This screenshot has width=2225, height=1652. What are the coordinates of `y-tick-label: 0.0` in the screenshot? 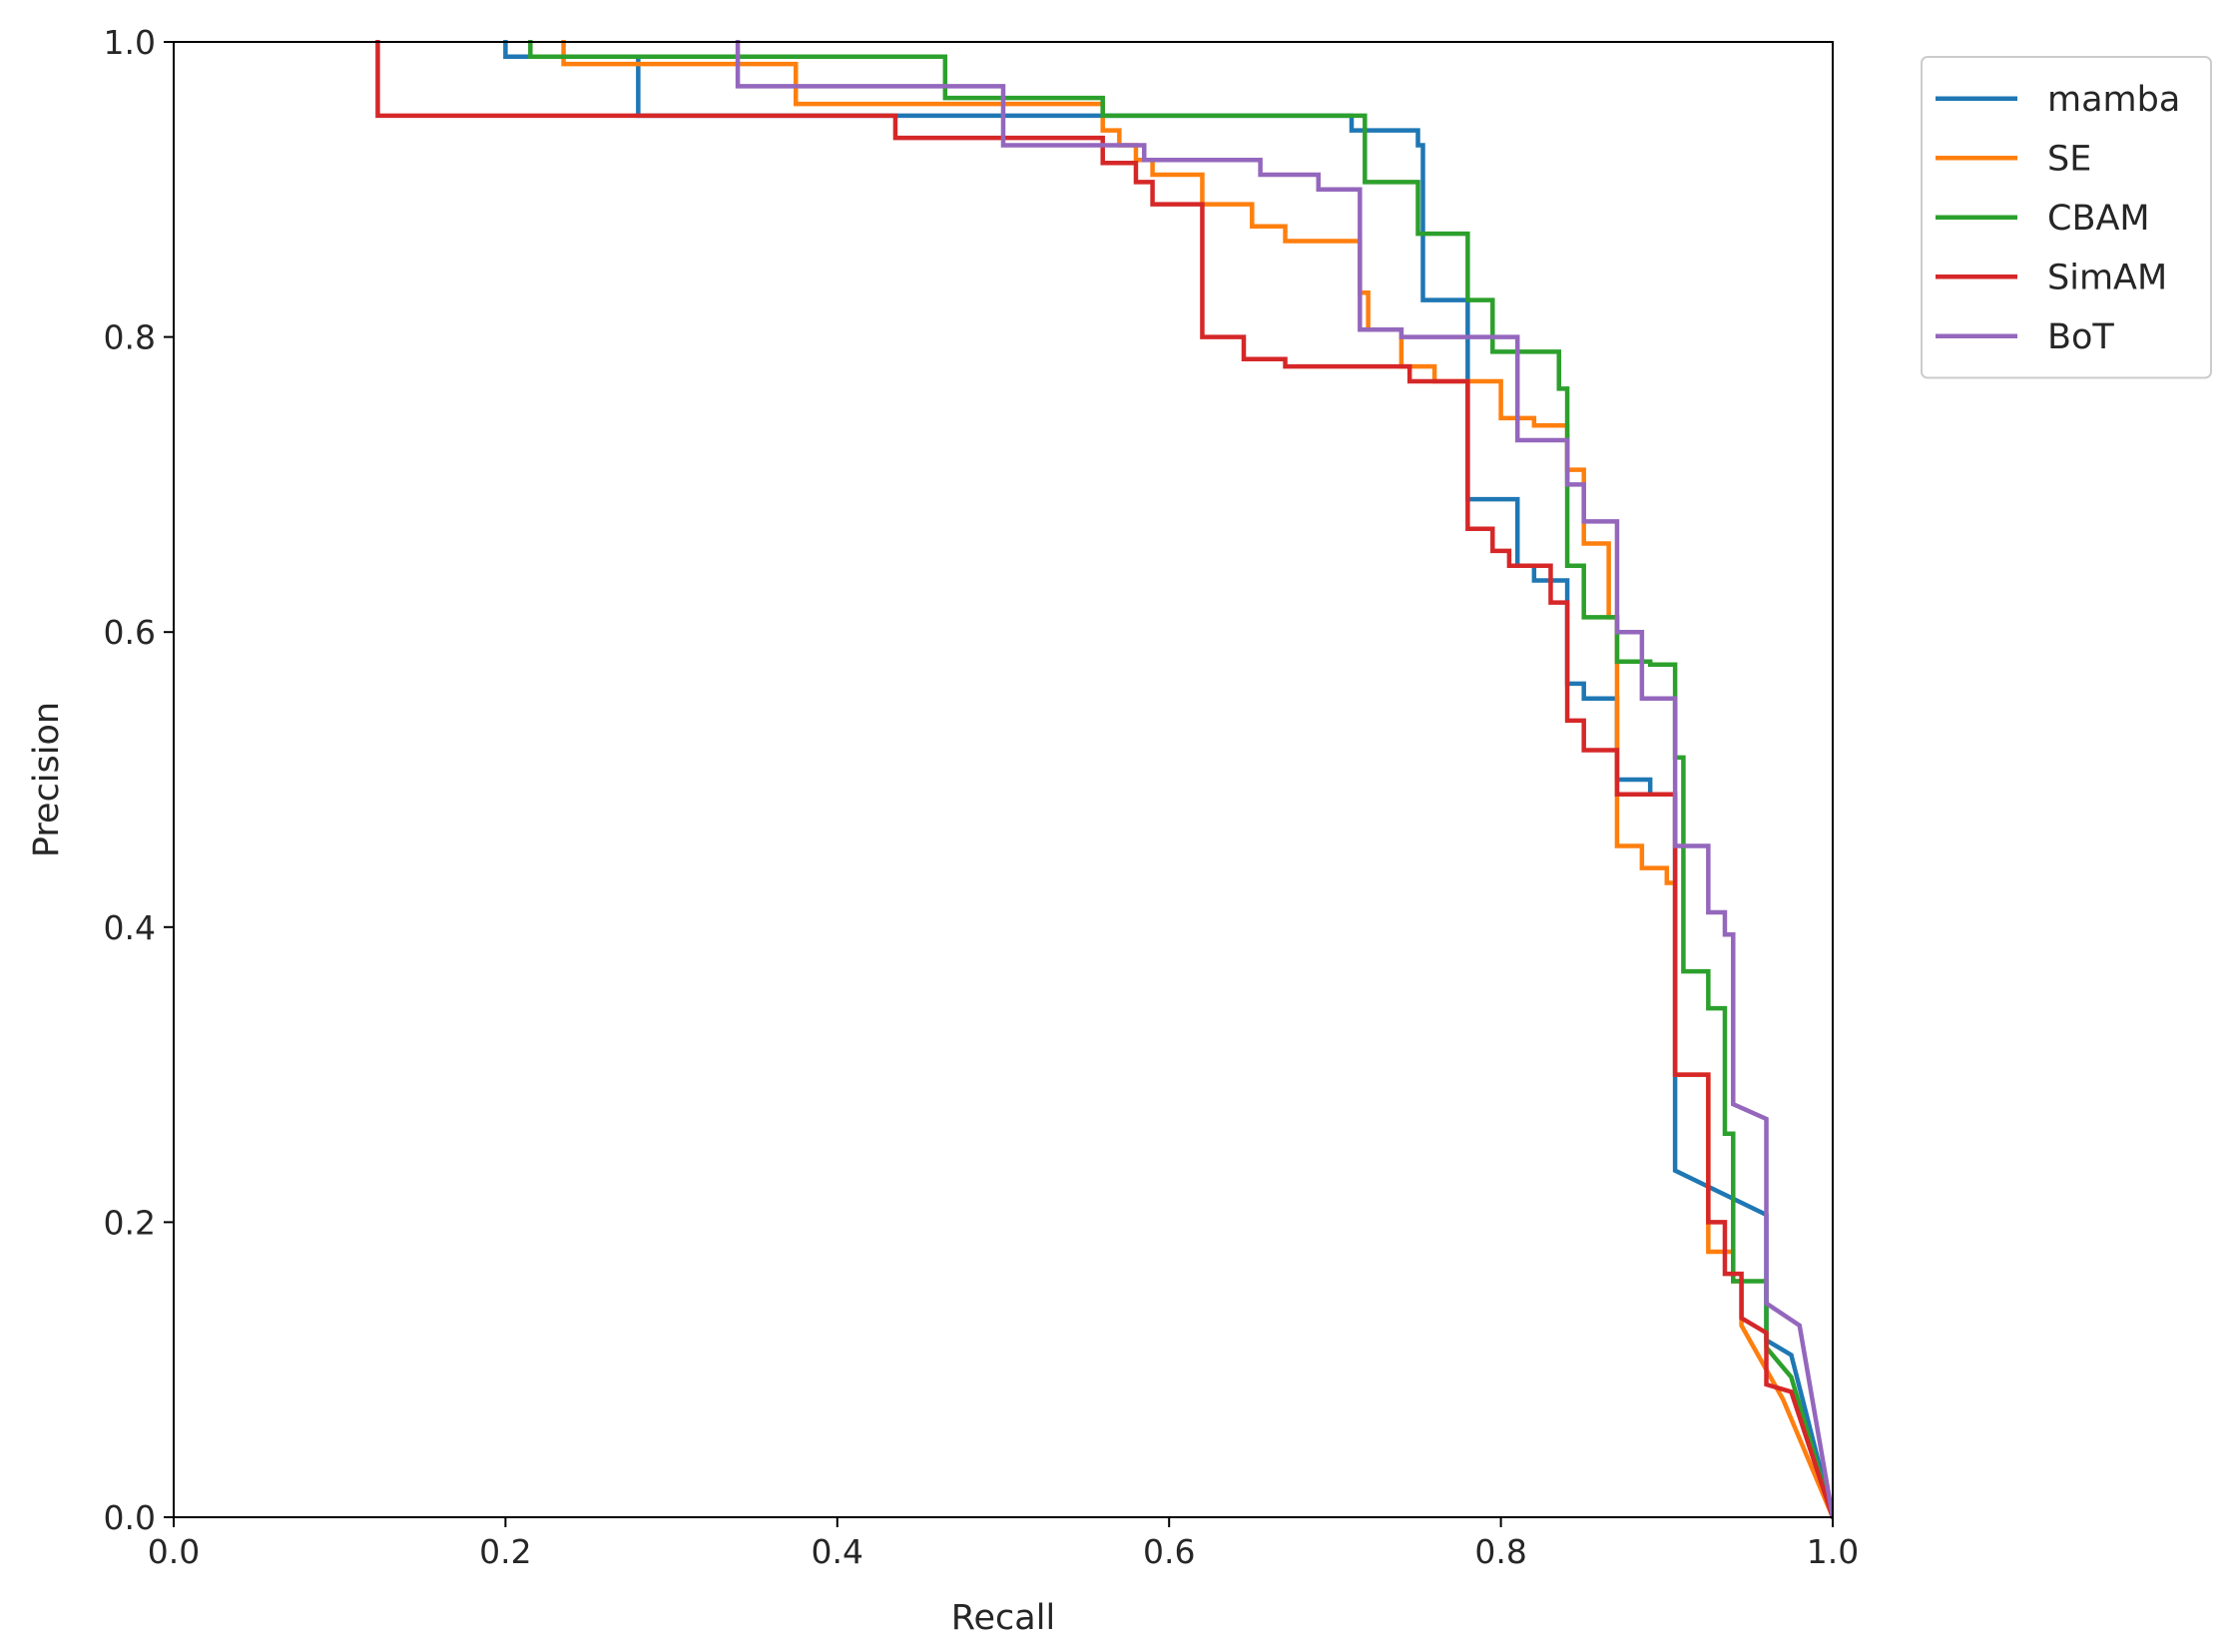 It's located at (130, 1517).